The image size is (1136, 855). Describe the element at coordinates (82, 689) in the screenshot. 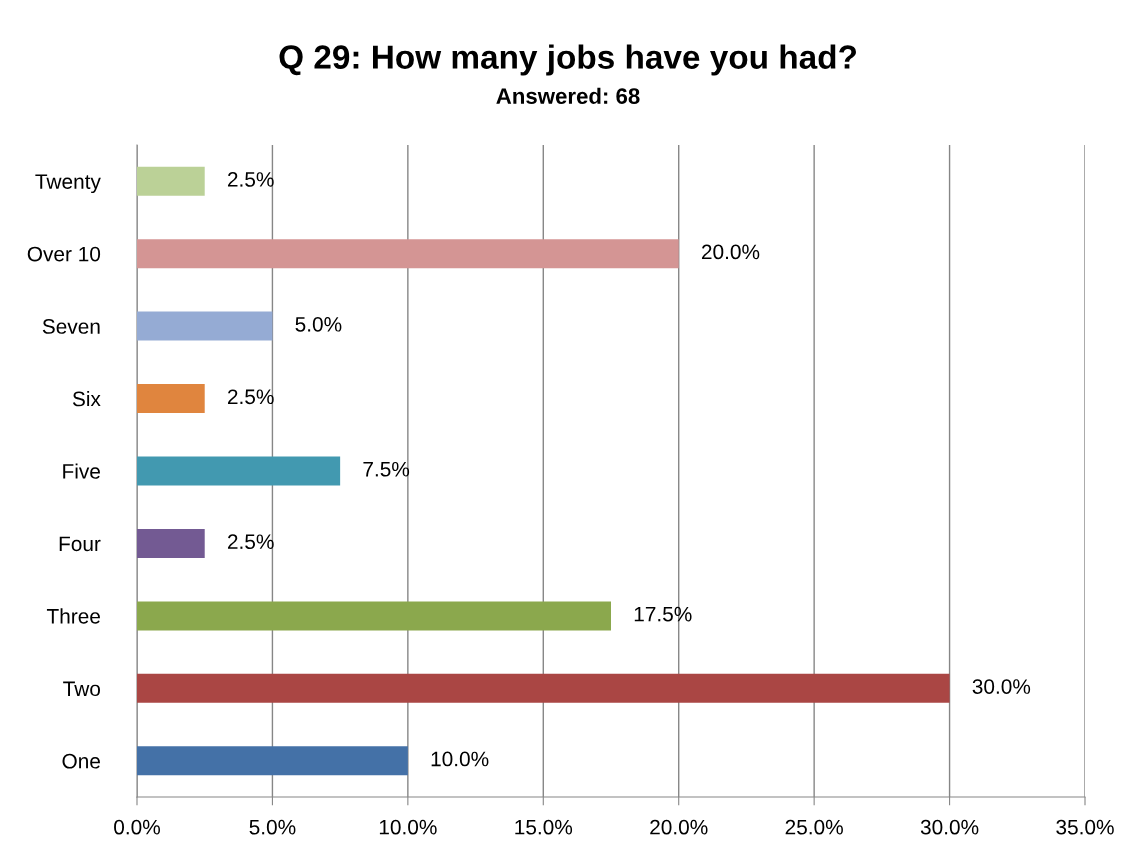

I see `y-tick-label: Two` at that location.